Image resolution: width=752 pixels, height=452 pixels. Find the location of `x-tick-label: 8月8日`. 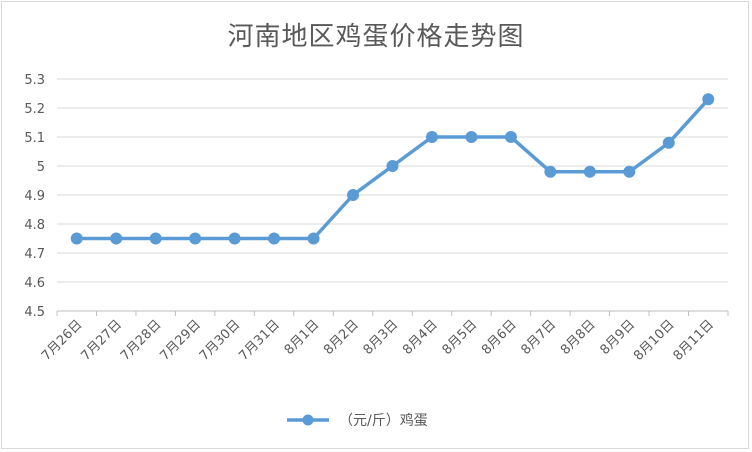

x-tick-label: 8月8日 is located at coordinates (578, 337).